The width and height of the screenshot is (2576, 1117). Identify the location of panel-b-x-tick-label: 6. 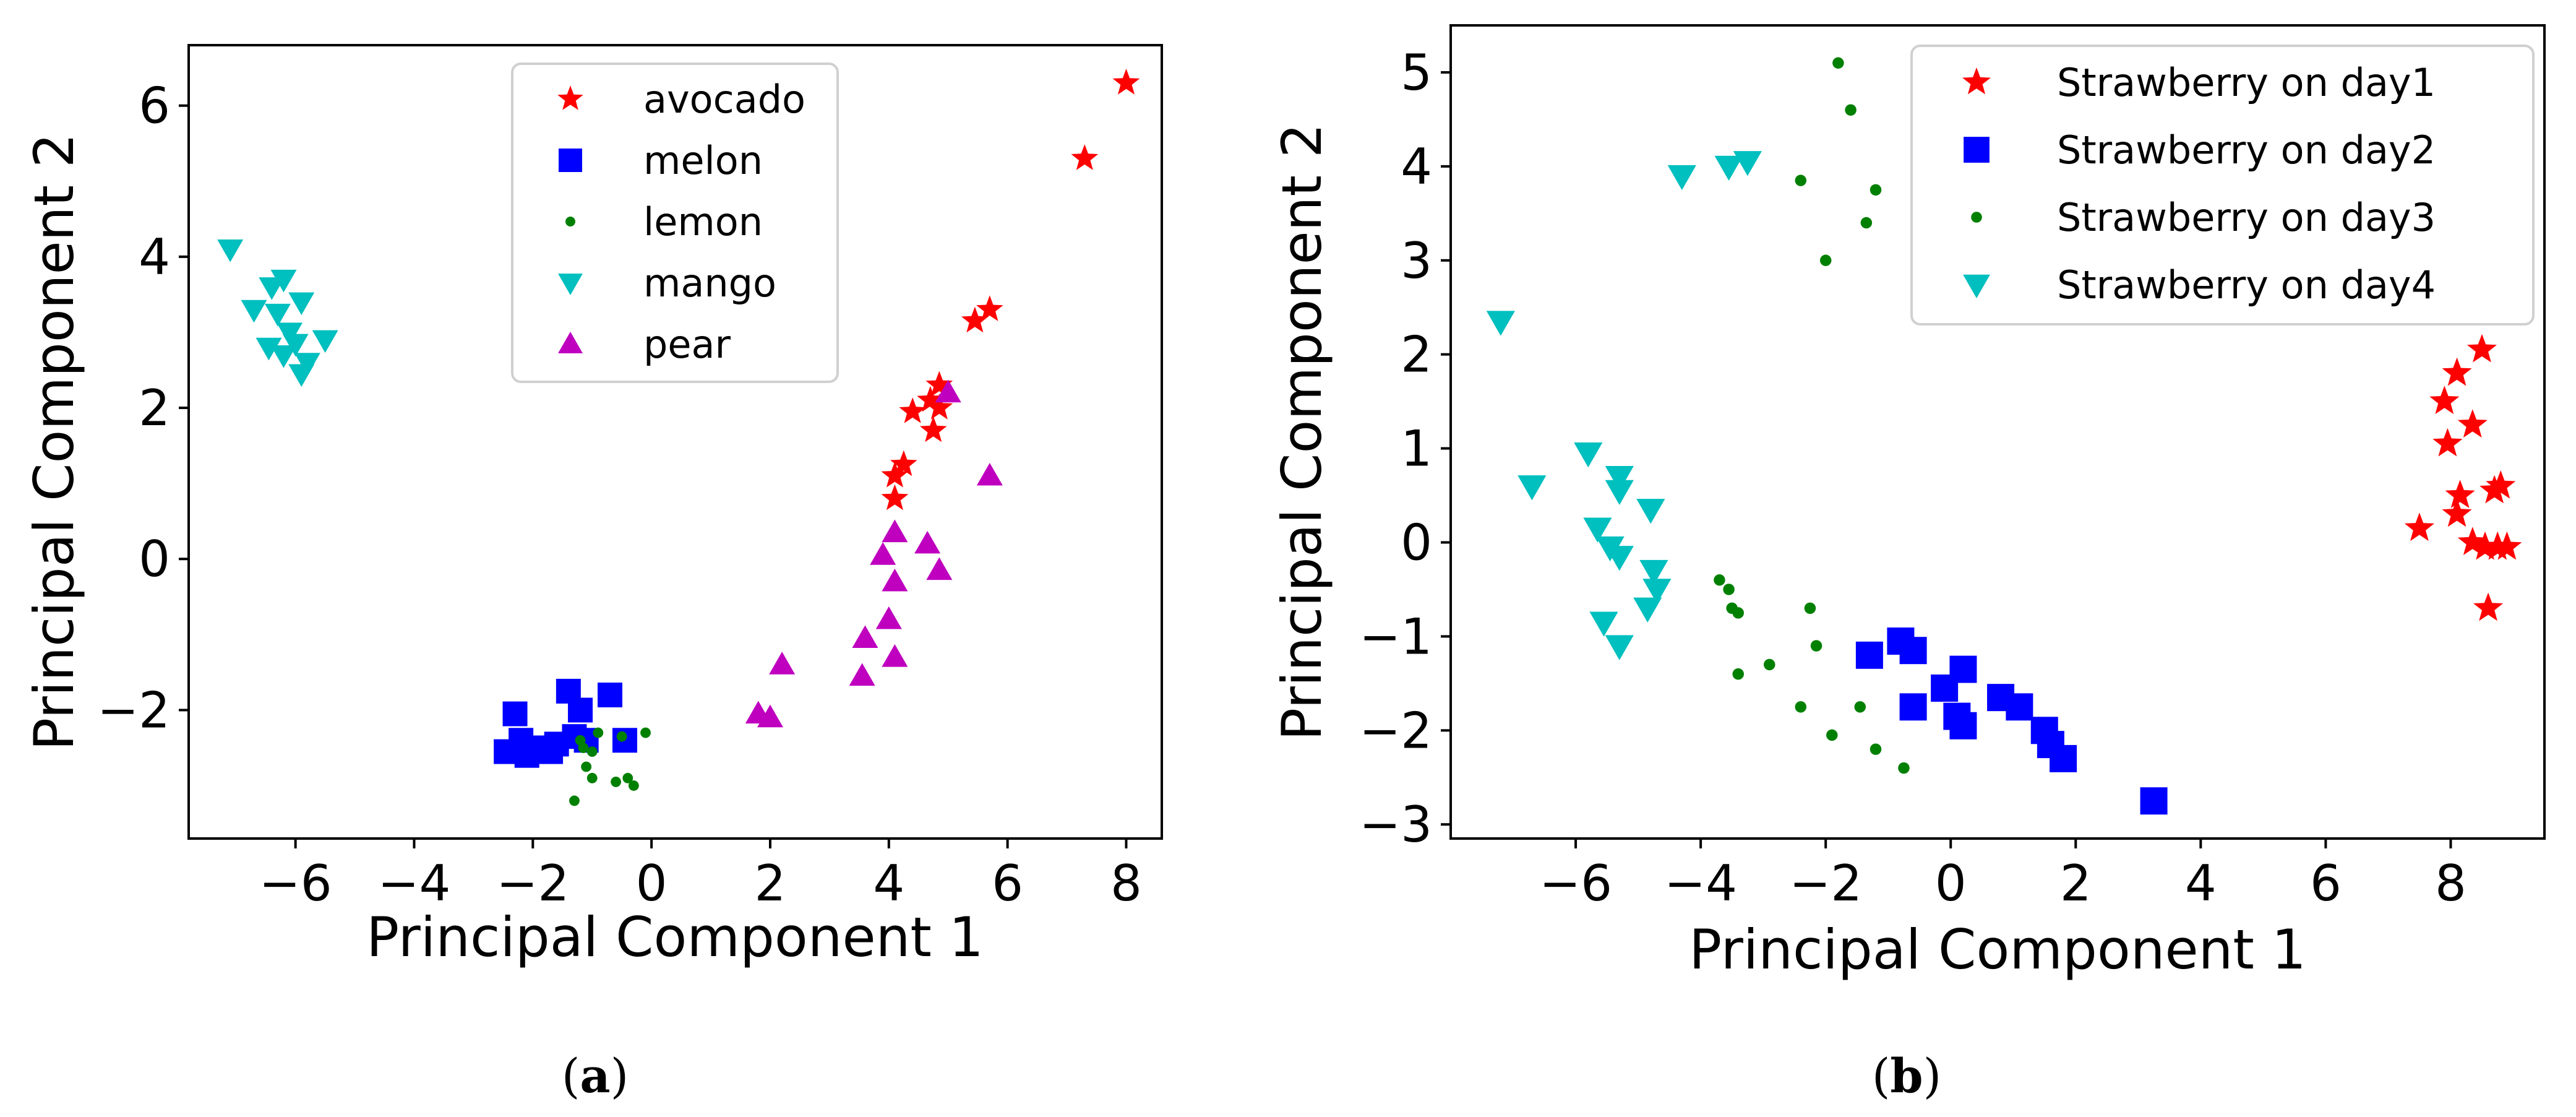
(2326, 884).